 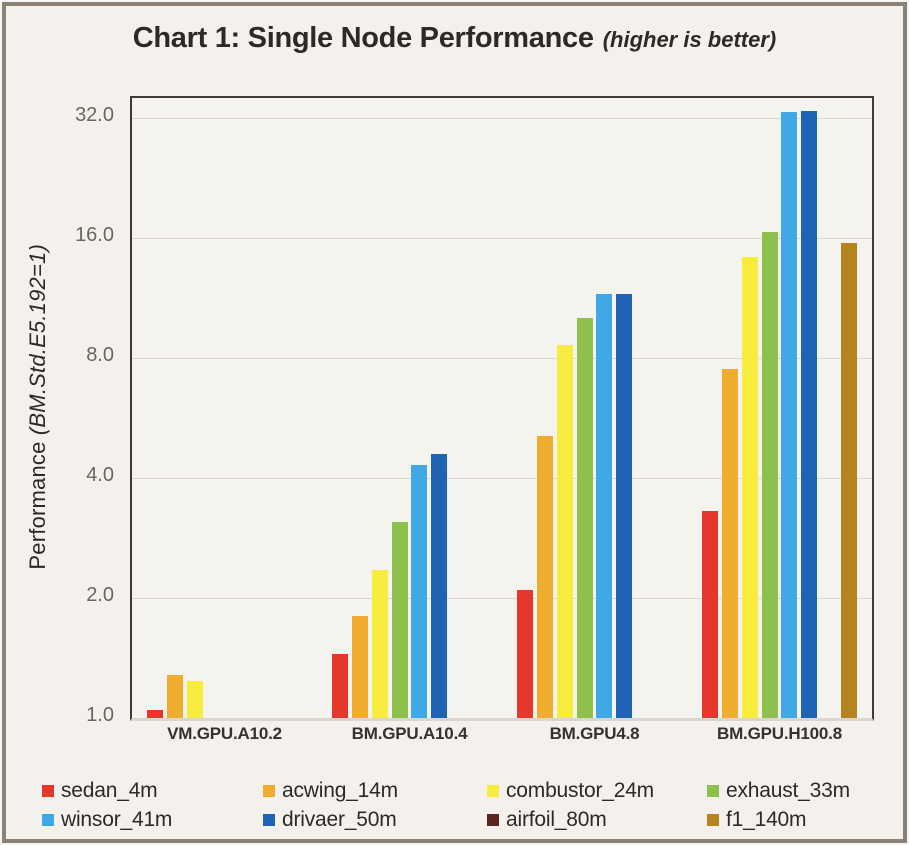 What do you see at coordinates (194, 699) in the screenshot?
I see `bar-combustor_24m-VM.GPU.A10.2` at bounding box center [194, 699].